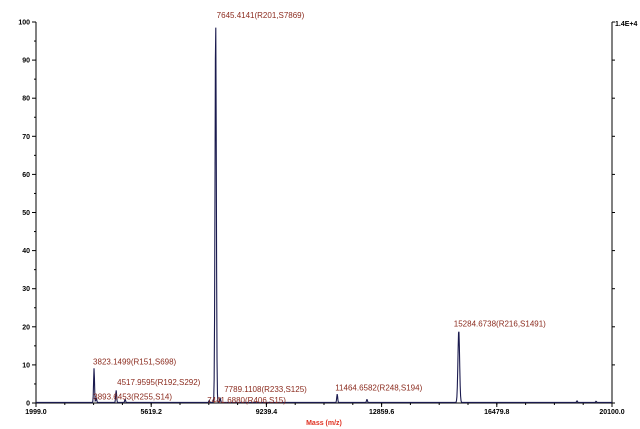 This screenshot has height=429, width=640. Describe the element at coordinates (626, 24) in the screenshot. I see `right-axis-label: 1.4E+4` at that location.